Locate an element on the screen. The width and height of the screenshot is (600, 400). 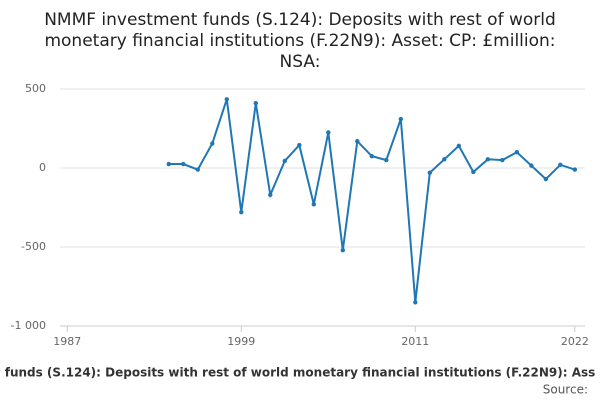
y-tick-label: -500 is located at coordinates (33, 246).